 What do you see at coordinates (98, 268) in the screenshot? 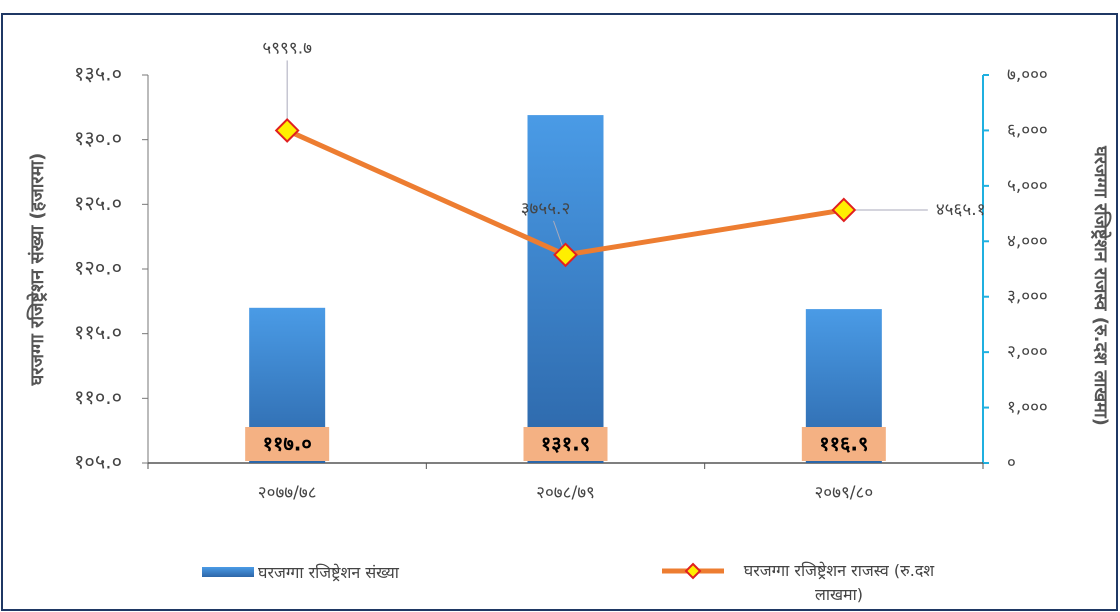
I see `y-tick-label: १२०.०` at bounding box center [98, 268].